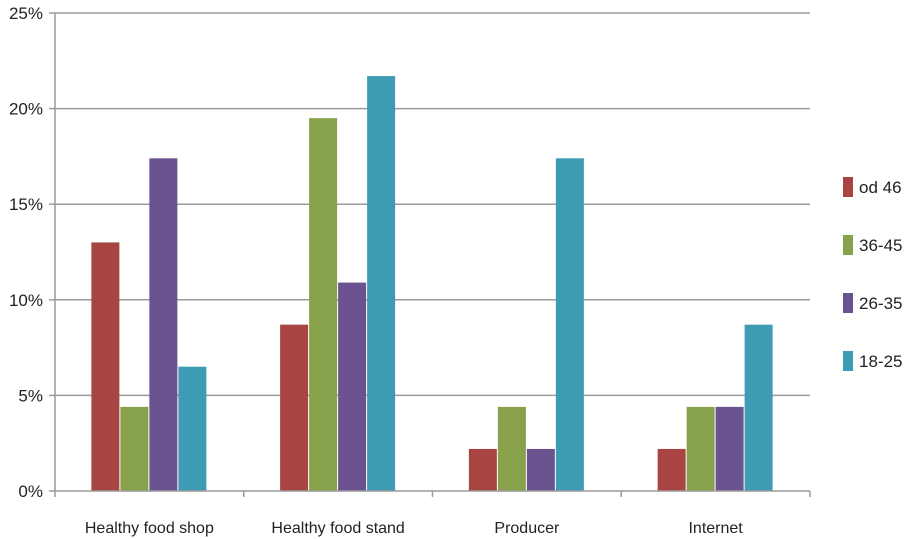 The image size is (908, 539). What do you see at coordinates (527, 528) in the screenshot?
I see `x-category-label: Producer` at bounding box center [527, 528].